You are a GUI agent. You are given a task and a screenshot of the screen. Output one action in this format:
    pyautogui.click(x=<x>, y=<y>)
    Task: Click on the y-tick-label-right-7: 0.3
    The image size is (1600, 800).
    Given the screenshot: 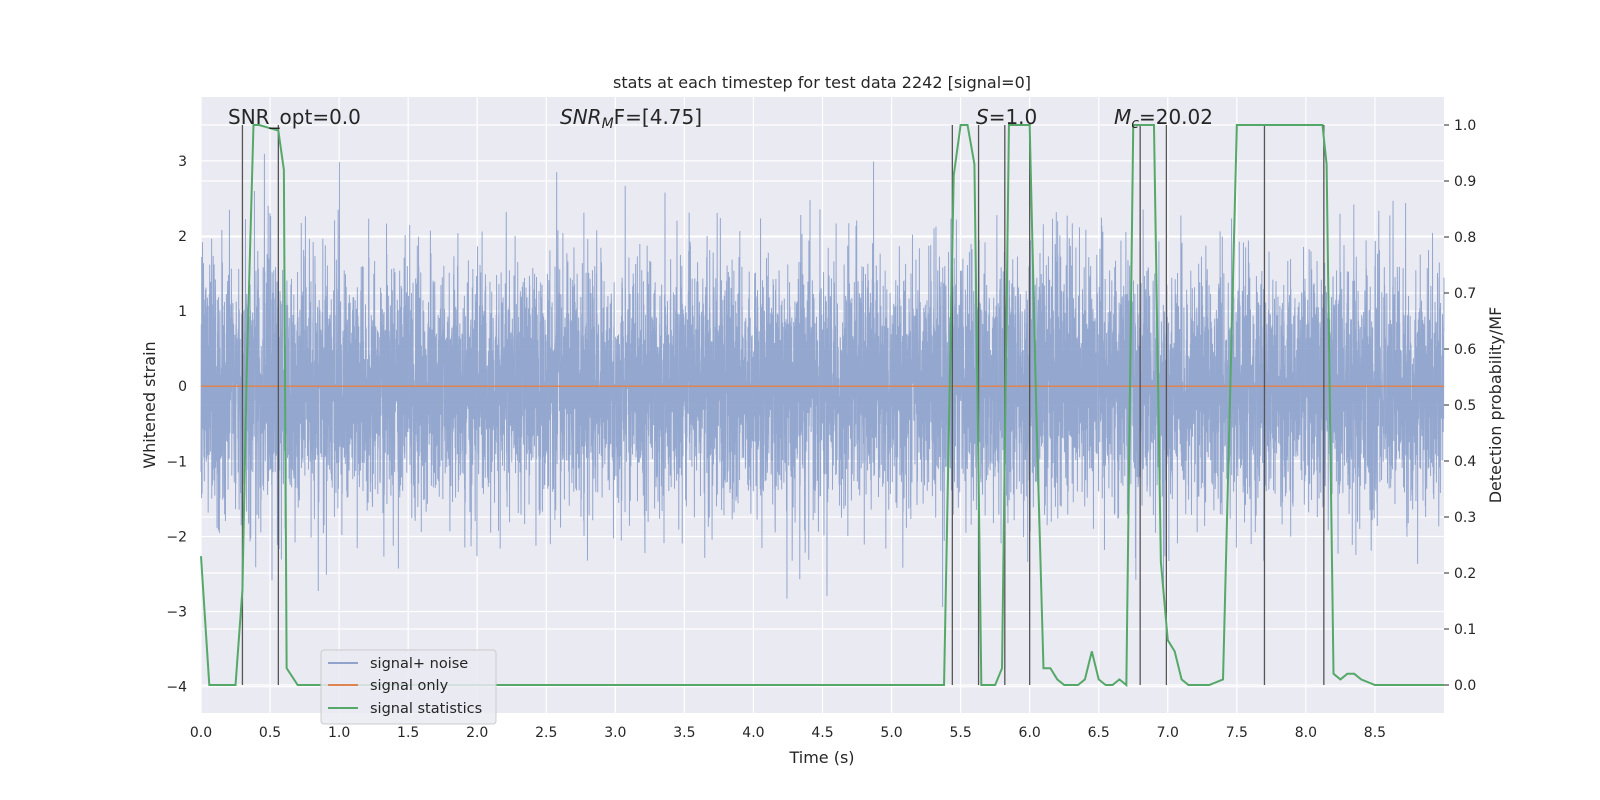 What is the action you would take?
    pyautogui.click(x=1465, y=518)
    